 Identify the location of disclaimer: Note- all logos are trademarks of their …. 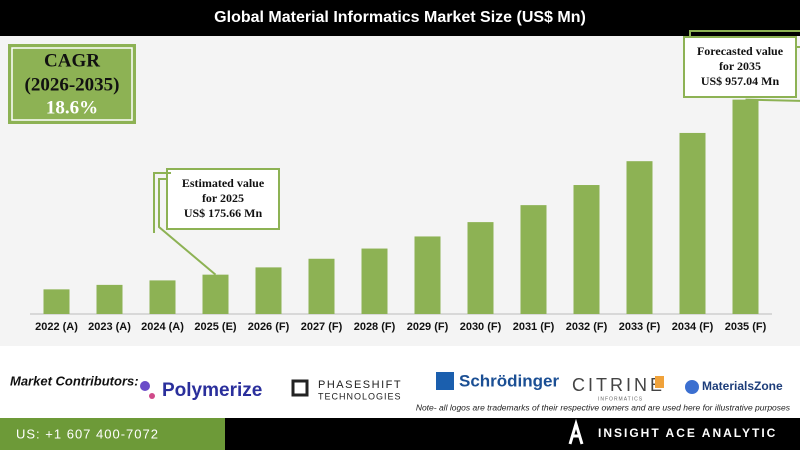
(603, 407).